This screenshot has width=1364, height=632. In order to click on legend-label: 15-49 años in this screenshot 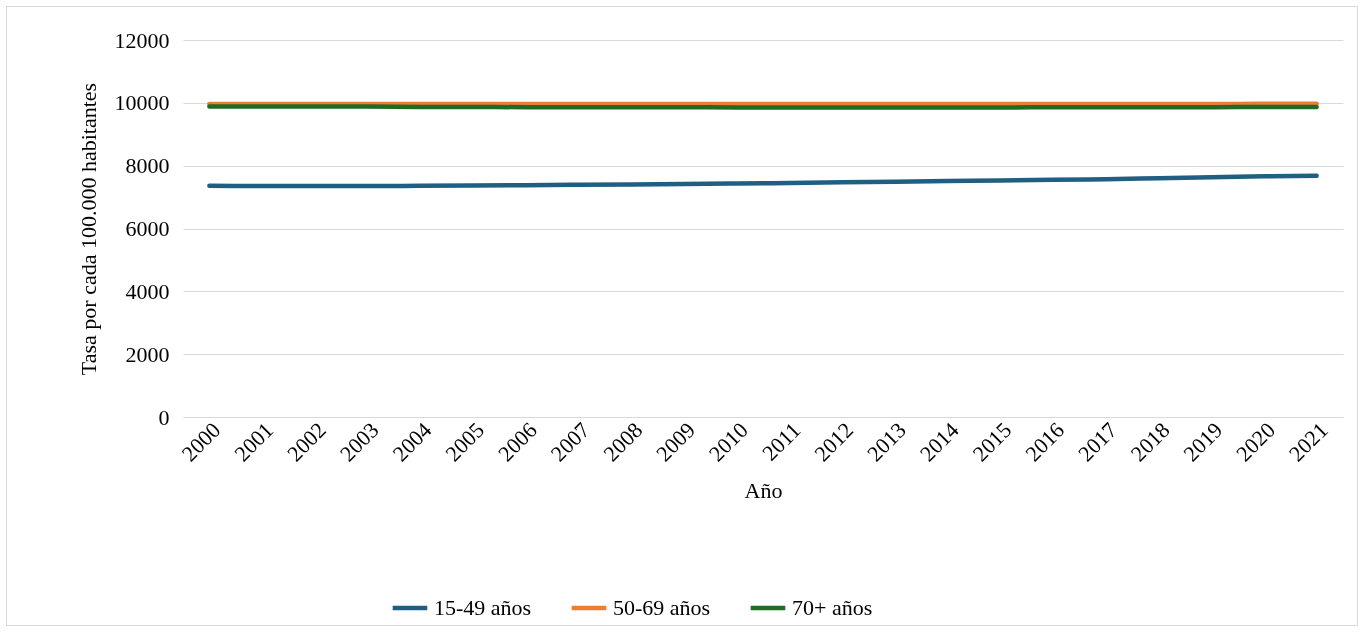, I will do `click(483, 607)`.